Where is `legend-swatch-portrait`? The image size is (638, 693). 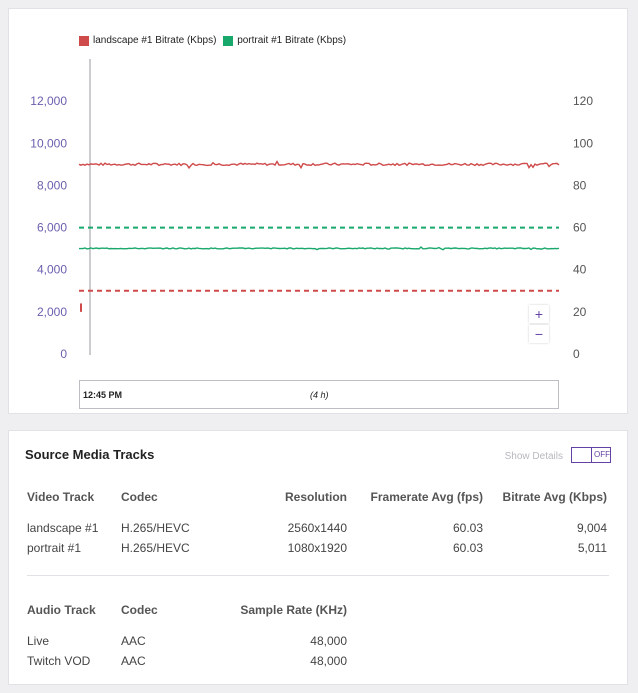
legend-swatch-portrait is located at coordinates (228, 40).